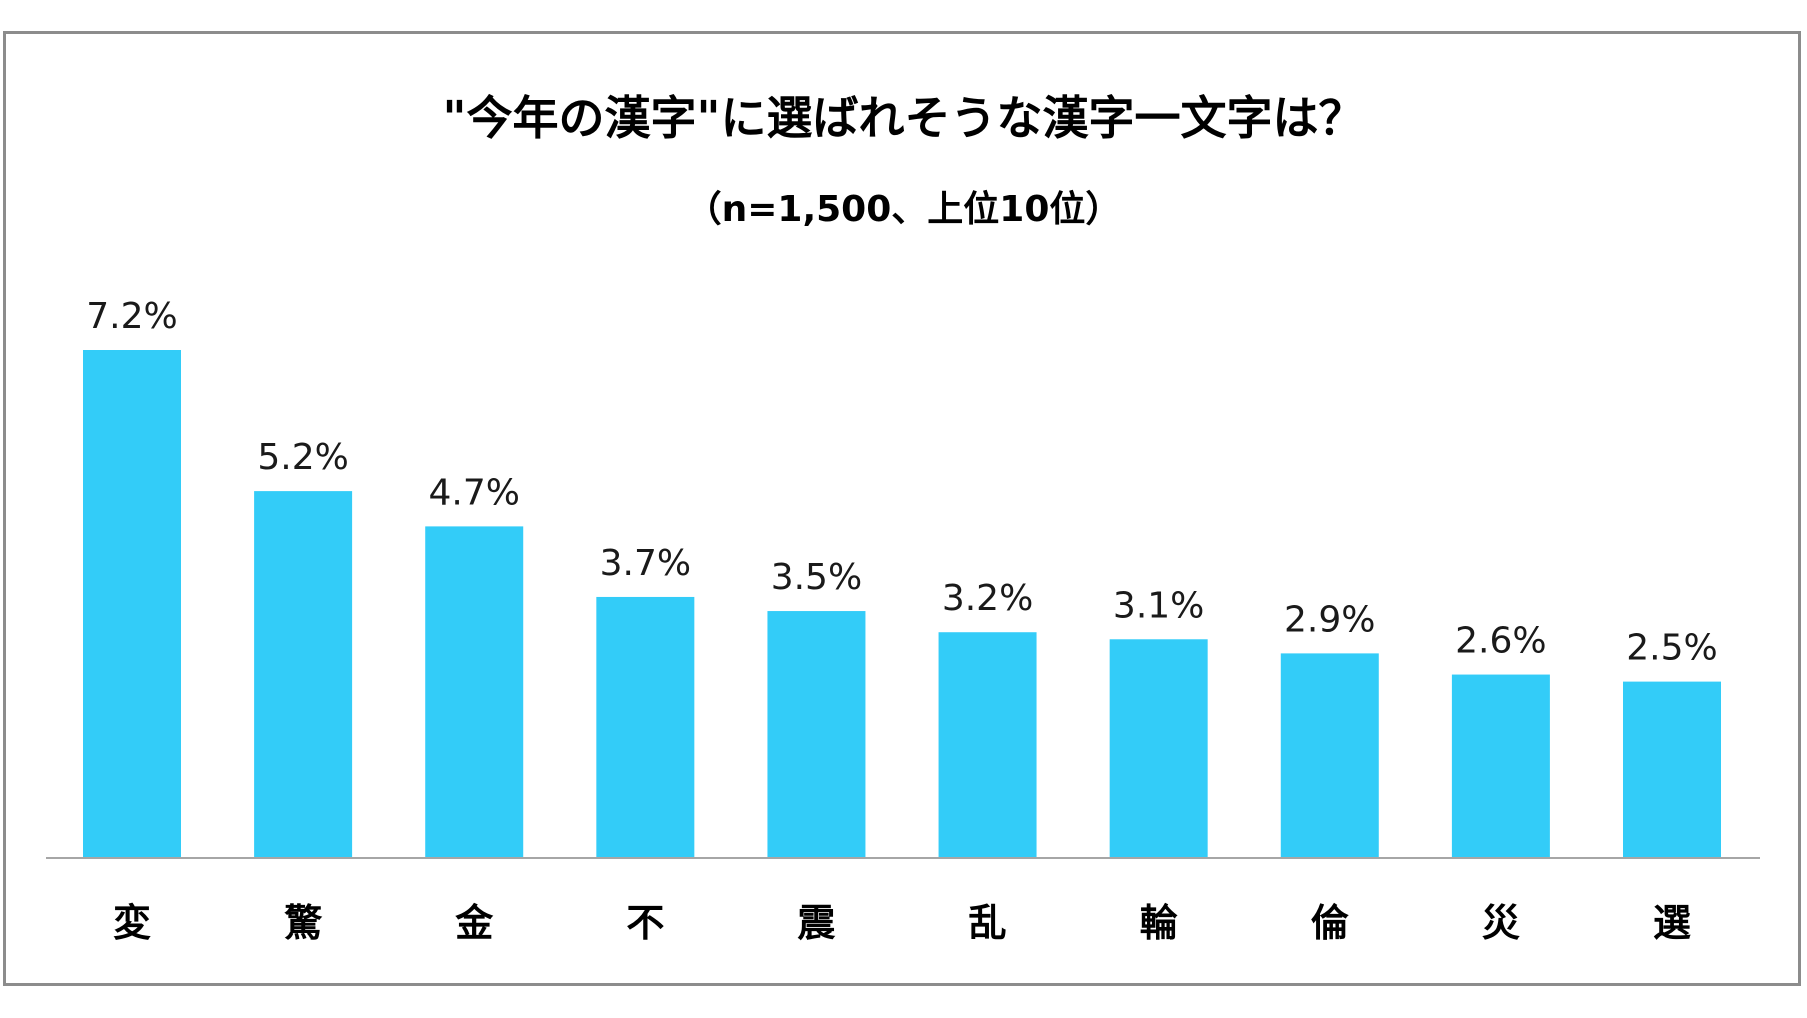 The width and height of the screenshot is (1807, 1018). What do you see at coordinates (816, 577) in the screenshot?
I see `value-label-5: 3.5%` at bounding box center [816, 577].